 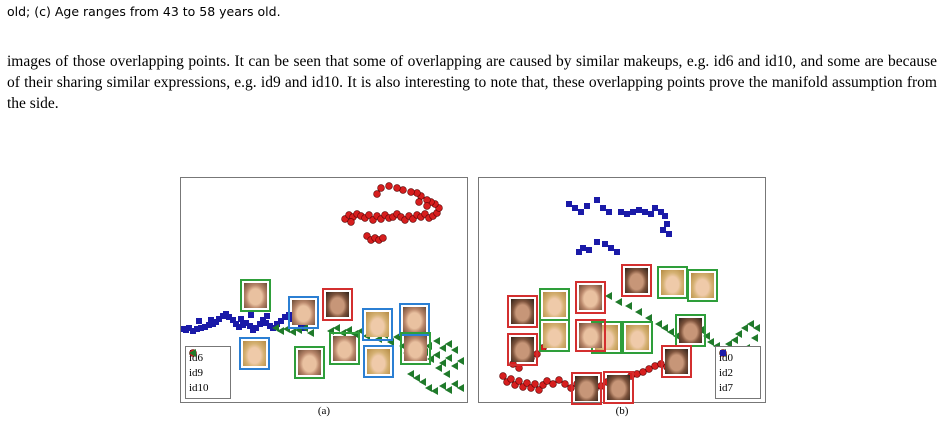 What do you see at coordinates (739, 364) in the screenshot?
I see `legend-item-id2: id2` at bounding box center [739, 364].